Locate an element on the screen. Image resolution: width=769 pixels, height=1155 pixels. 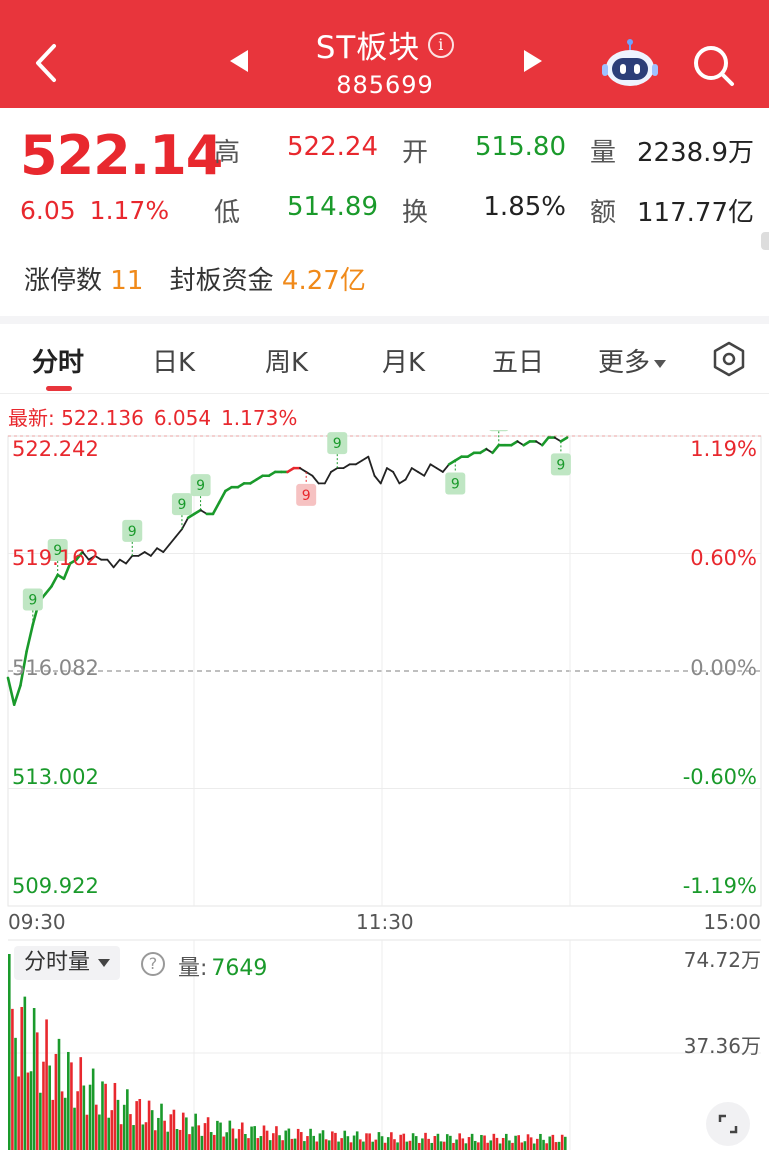
volume-indicator-select: 分时量 is located at coordinates (67, 963).